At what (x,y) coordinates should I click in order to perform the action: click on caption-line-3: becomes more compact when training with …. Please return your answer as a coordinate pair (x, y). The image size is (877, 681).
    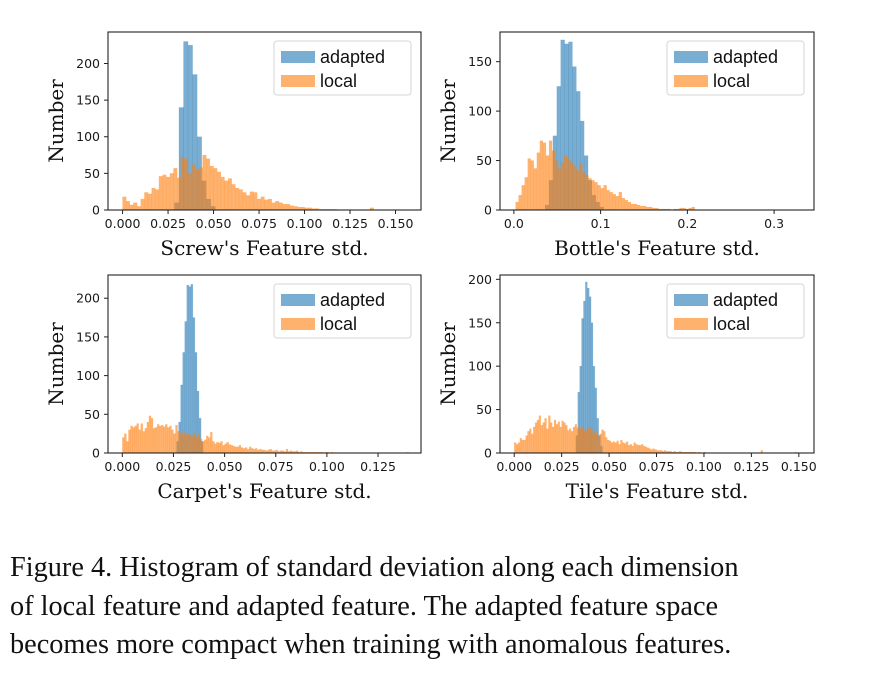
    Looking at the image, I should click on (371, 644).